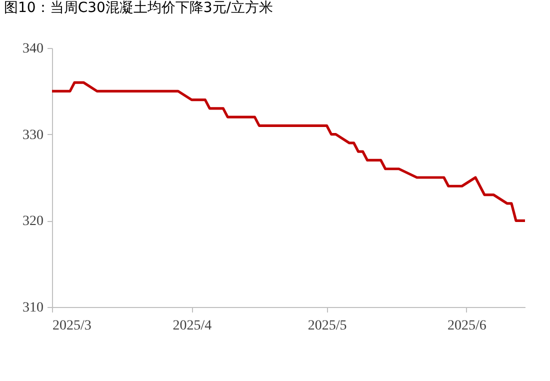 The height and width of the screenshot is (381, 550). I want to click on x-tick-label: 2025/6, so click(466, 326).